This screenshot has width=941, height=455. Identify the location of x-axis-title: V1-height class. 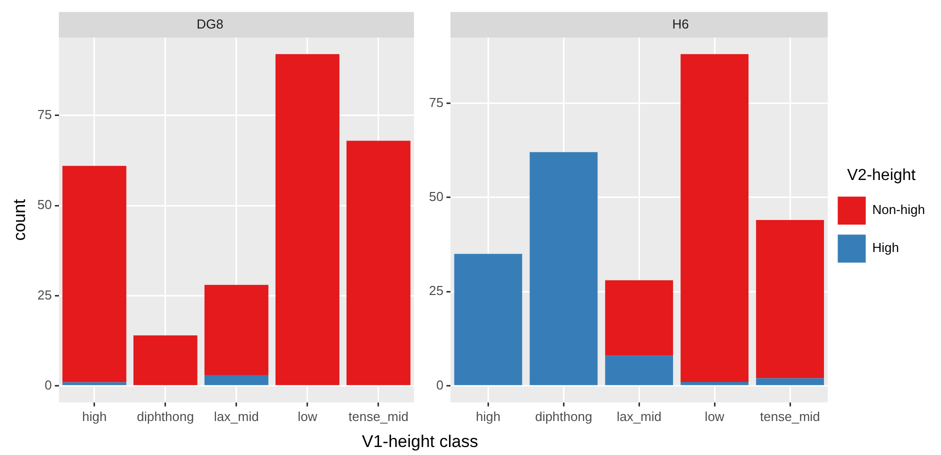
(420, 442).